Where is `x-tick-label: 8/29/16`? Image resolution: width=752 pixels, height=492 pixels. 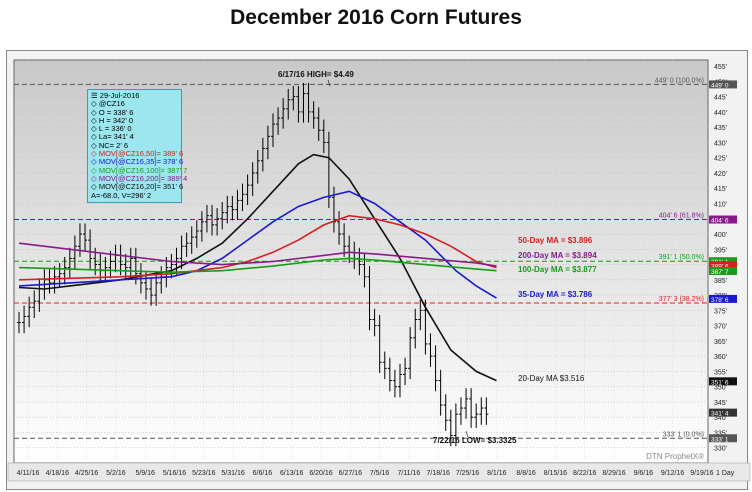
x-tick-label: 8/29/16 is located at coordinates (613, 473).